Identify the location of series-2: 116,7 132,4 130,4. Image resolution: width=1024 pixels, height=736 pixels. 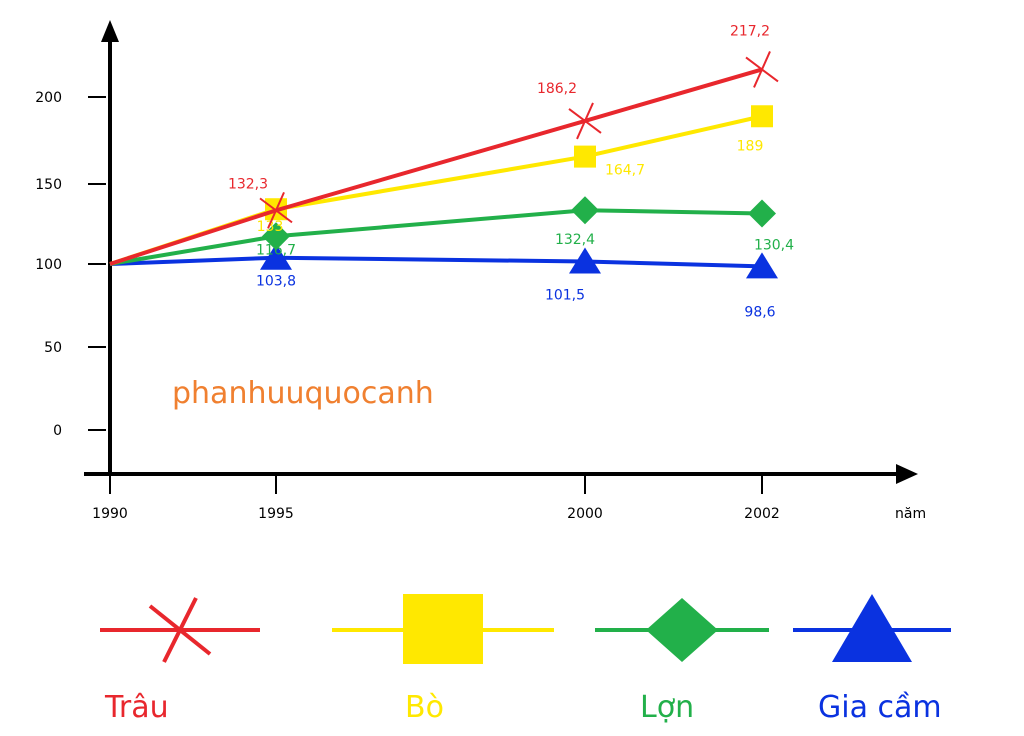
(451, 231).